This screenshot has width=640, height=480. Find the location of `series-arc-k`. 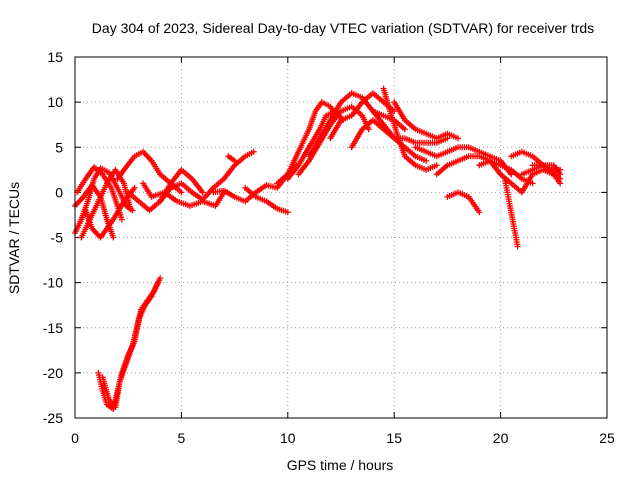

series-arc-k is located at coordinates (231, 158).